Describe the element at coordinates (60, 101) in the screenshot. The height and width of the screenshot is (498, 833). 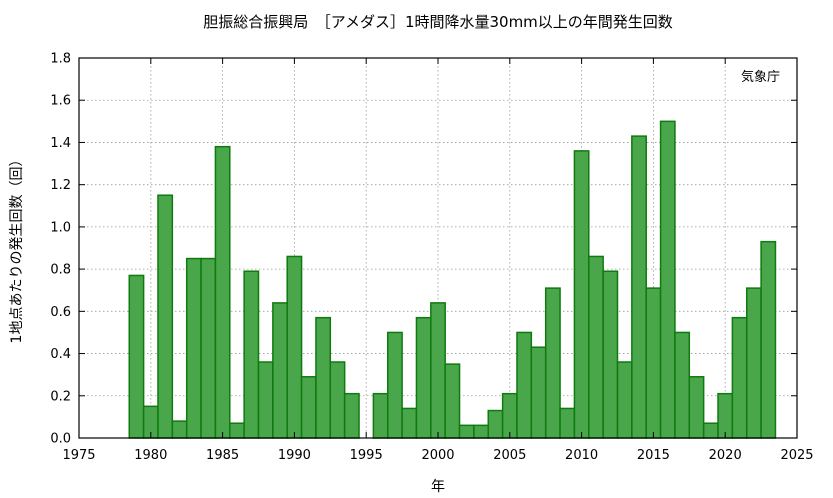
I see `y-tick-label: 1.6` at that location.